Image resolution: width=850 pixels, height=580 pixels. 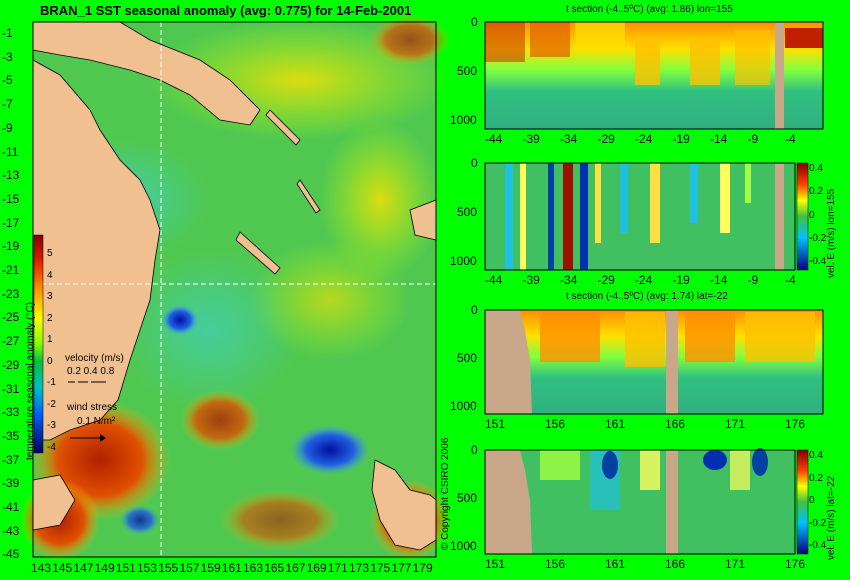 What do you see at coordinates (422, 568) in the screenshot?
I see `map-x-tick: 179` at bounding box center [422, 568].